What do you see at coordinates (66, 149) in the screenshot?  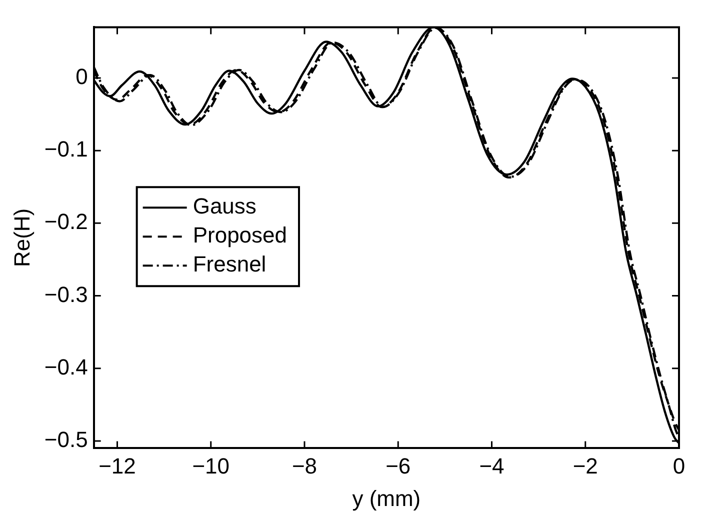 I see `y-tick-label: −0.1` at bounding box center [66, 149].